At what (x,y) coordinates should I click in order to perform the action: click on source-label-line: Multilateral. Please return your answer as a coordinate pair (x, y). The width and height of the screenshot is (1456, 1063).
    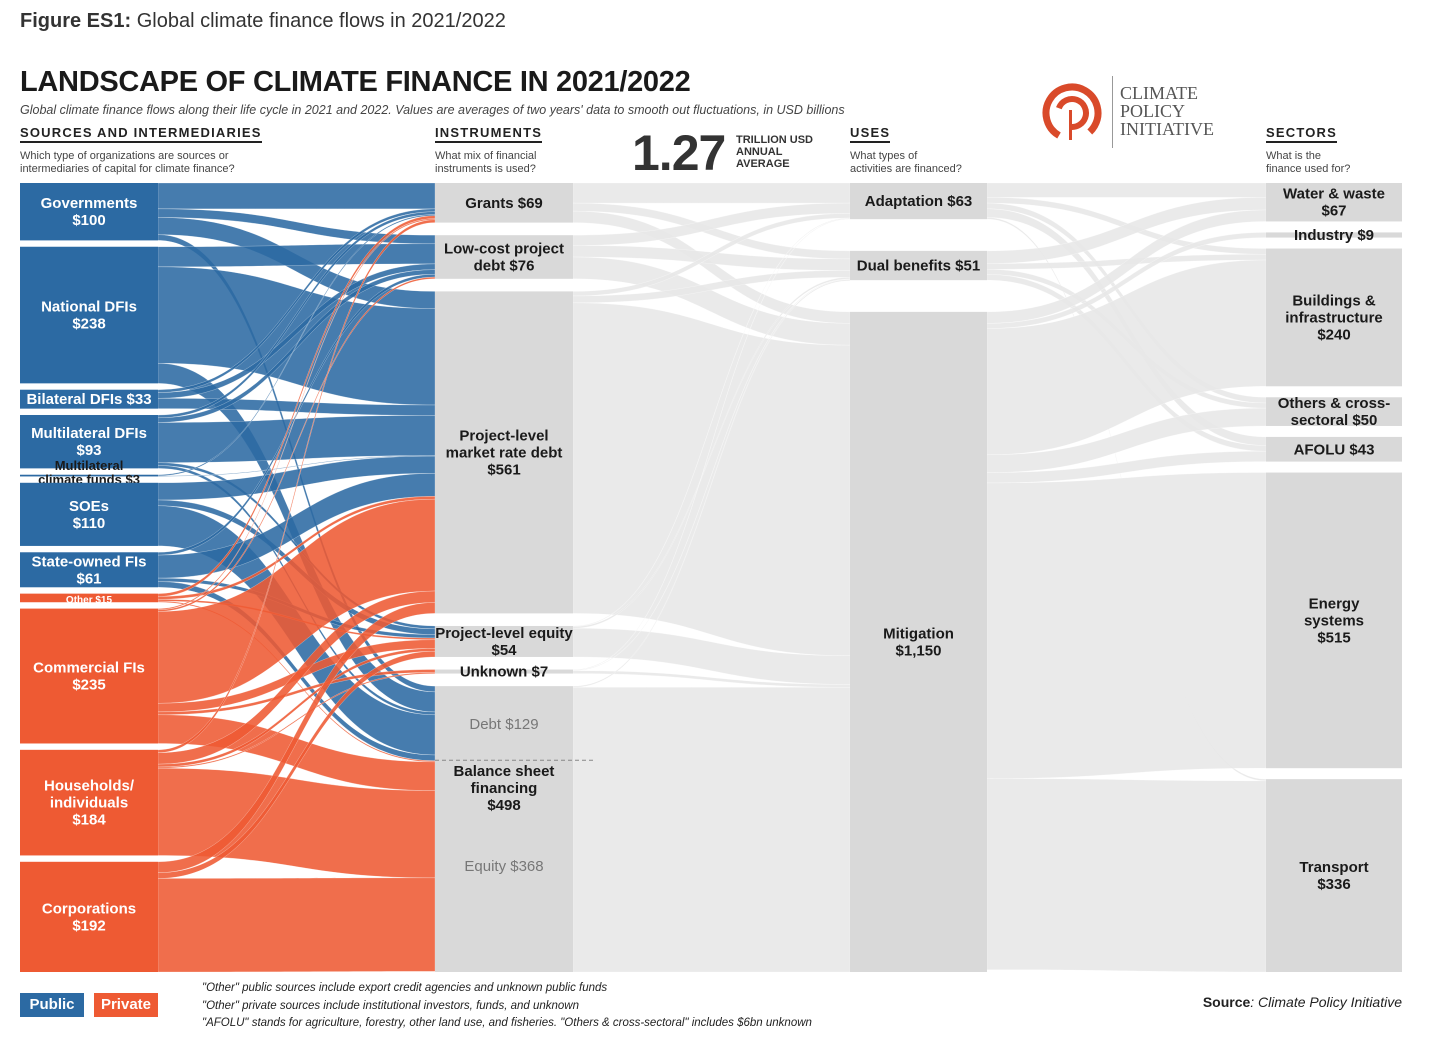
    Looking at the image, I should click on (89, 465).